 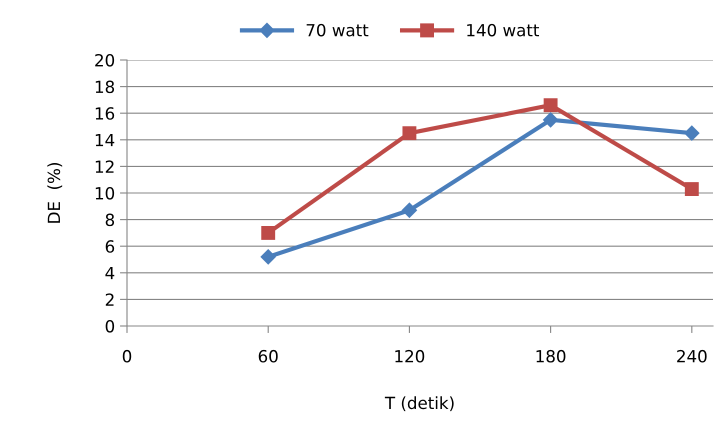 What do you see at coordinates (54, 193) in the screenshot?
I see `y-axis-title: DE (%)` at bounding box center [54, 193].